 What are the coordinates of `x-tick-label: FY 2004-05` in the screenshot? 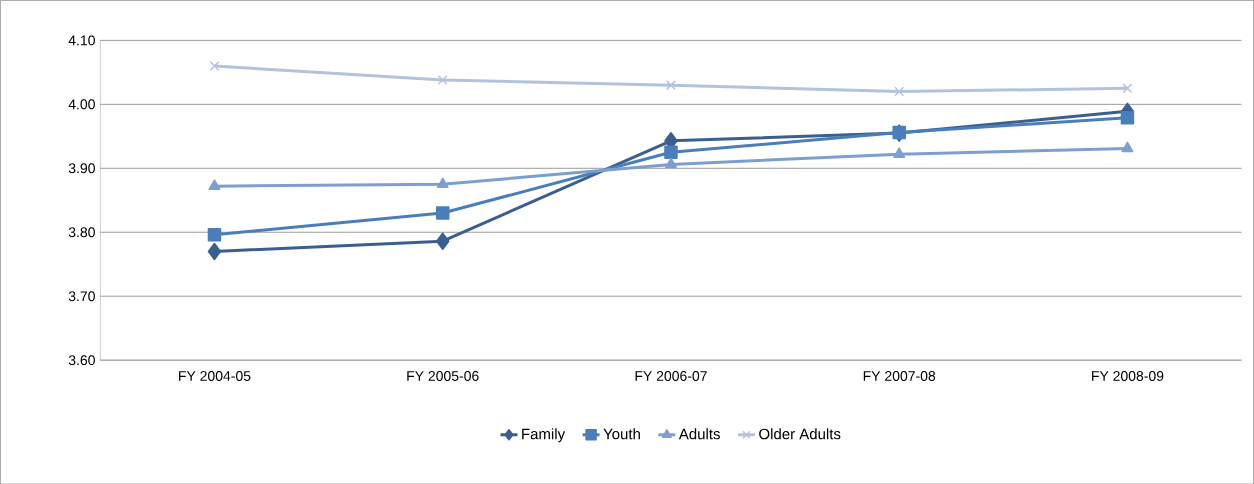 It's located at (215, 375).